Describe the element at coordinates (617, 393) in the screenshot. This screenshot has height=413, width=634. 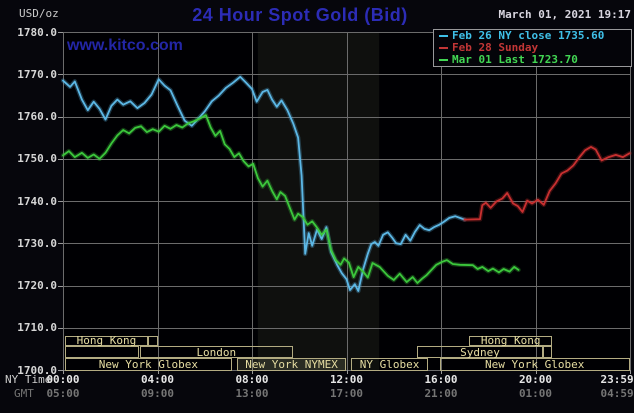
I see `x-axis-label-gmt: 04:59` at that location.